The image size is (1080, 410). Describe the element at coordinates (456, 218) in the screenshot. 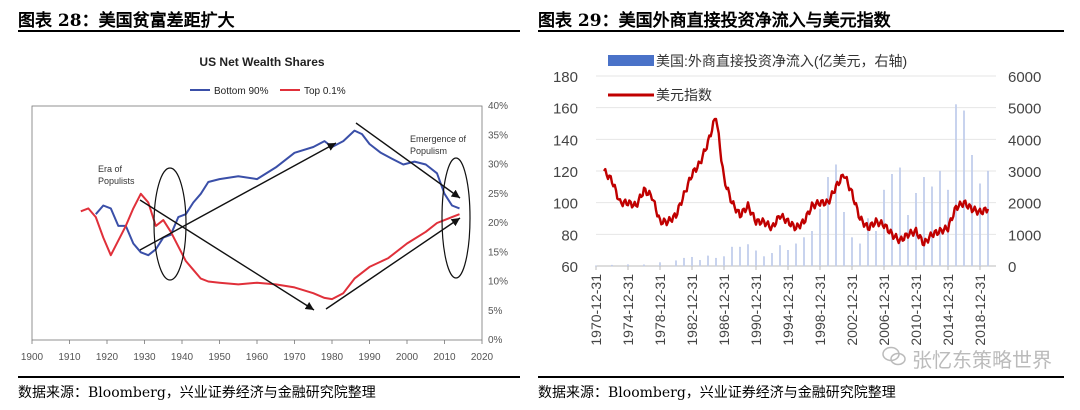

I see `ellipse-emergence-populism` at that location.